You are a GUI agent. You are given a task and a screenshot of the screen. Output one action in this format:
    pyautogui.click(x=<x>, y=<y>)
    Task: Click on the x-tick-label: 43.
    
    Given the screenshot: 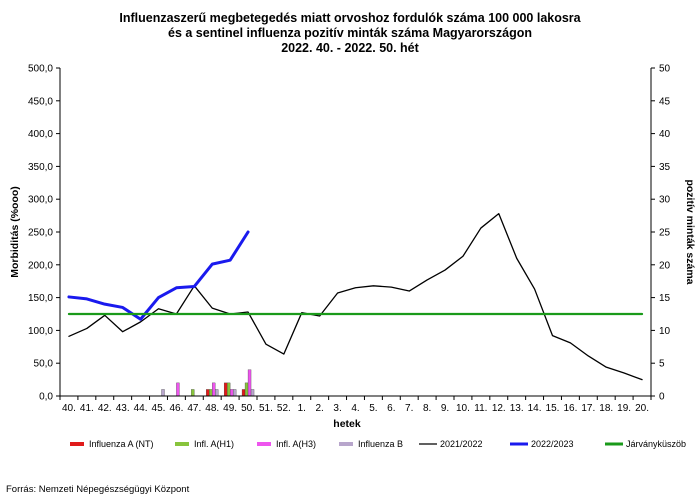 What is the action you would take?
    pyautogui.click(x=123, y=408)
    